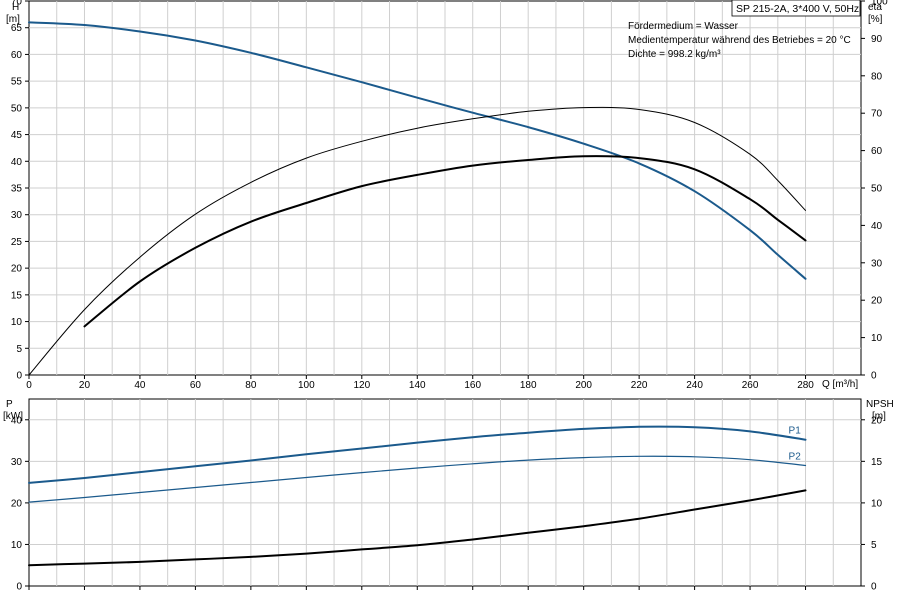 This screenshot has width=900, height=600. I want to click on annotation-density: Dichte = 998.2 kg/m³, so click(674, 54).